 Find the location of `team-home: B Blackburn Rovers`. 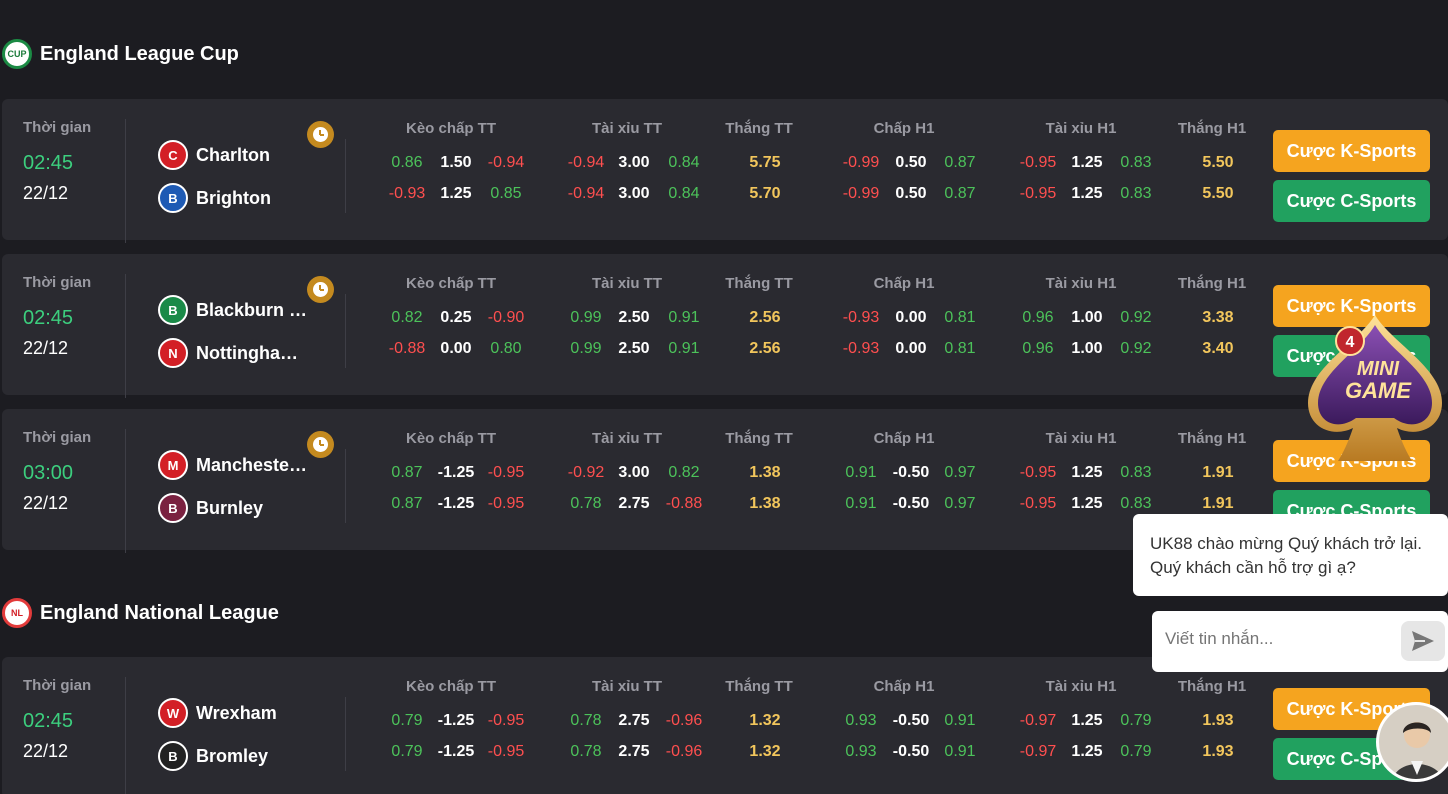

team-home: B Blackburn Rovers is located at coordinates (234, 310).